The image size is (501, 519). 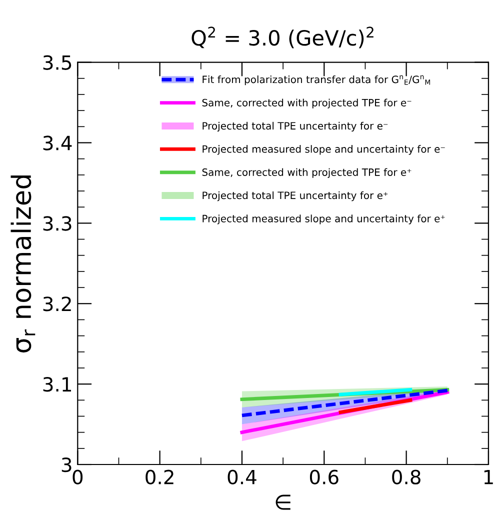 What do you see at coordinates (295, 196) in the screenshot?
I see `legend-label: Projected total TPE uncertainty for e⁺` at bounding box center [295, 196].